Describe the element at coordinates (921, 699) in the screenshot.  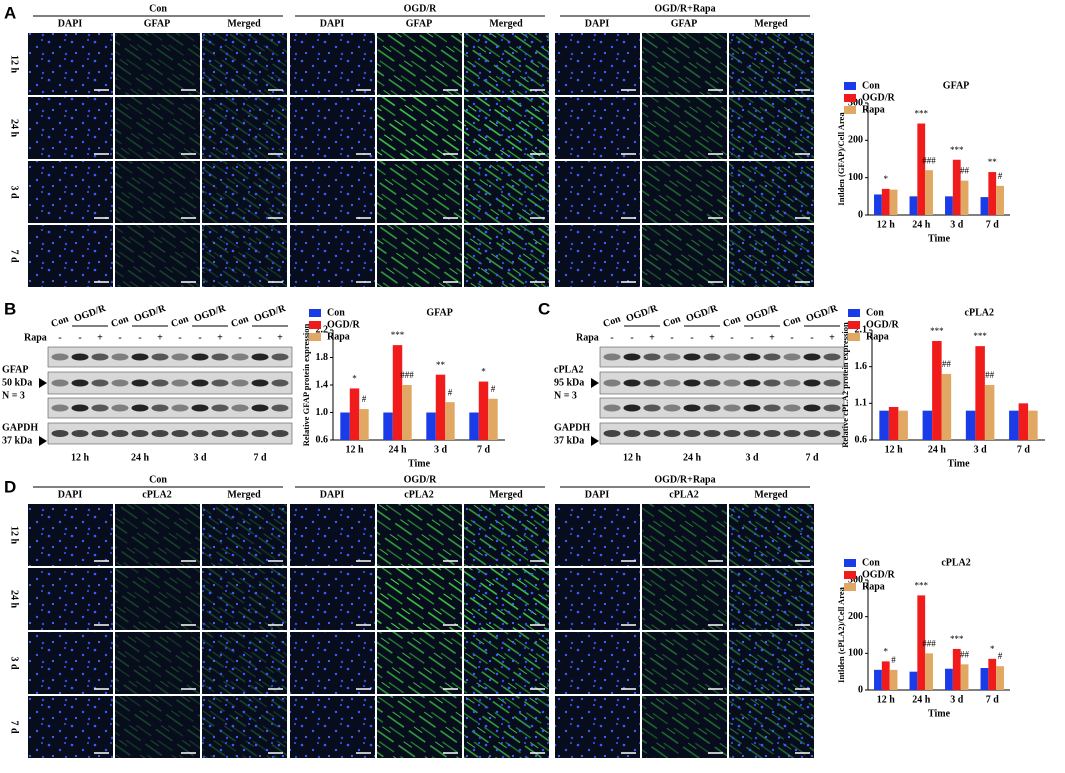
I see `x-tick-label: 24 h` at that location.